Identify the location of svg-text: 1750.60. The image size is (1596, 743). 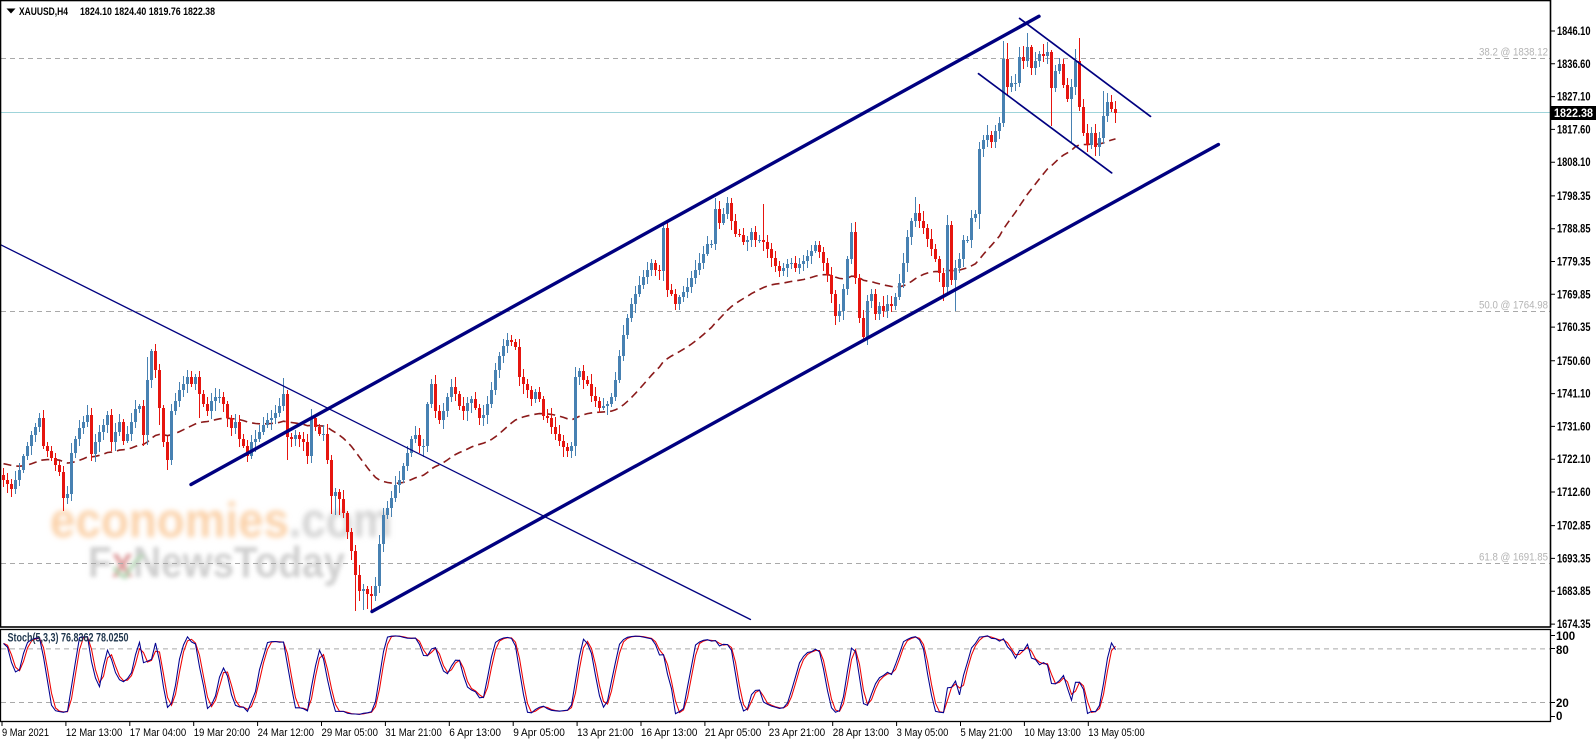
(1574, 362).